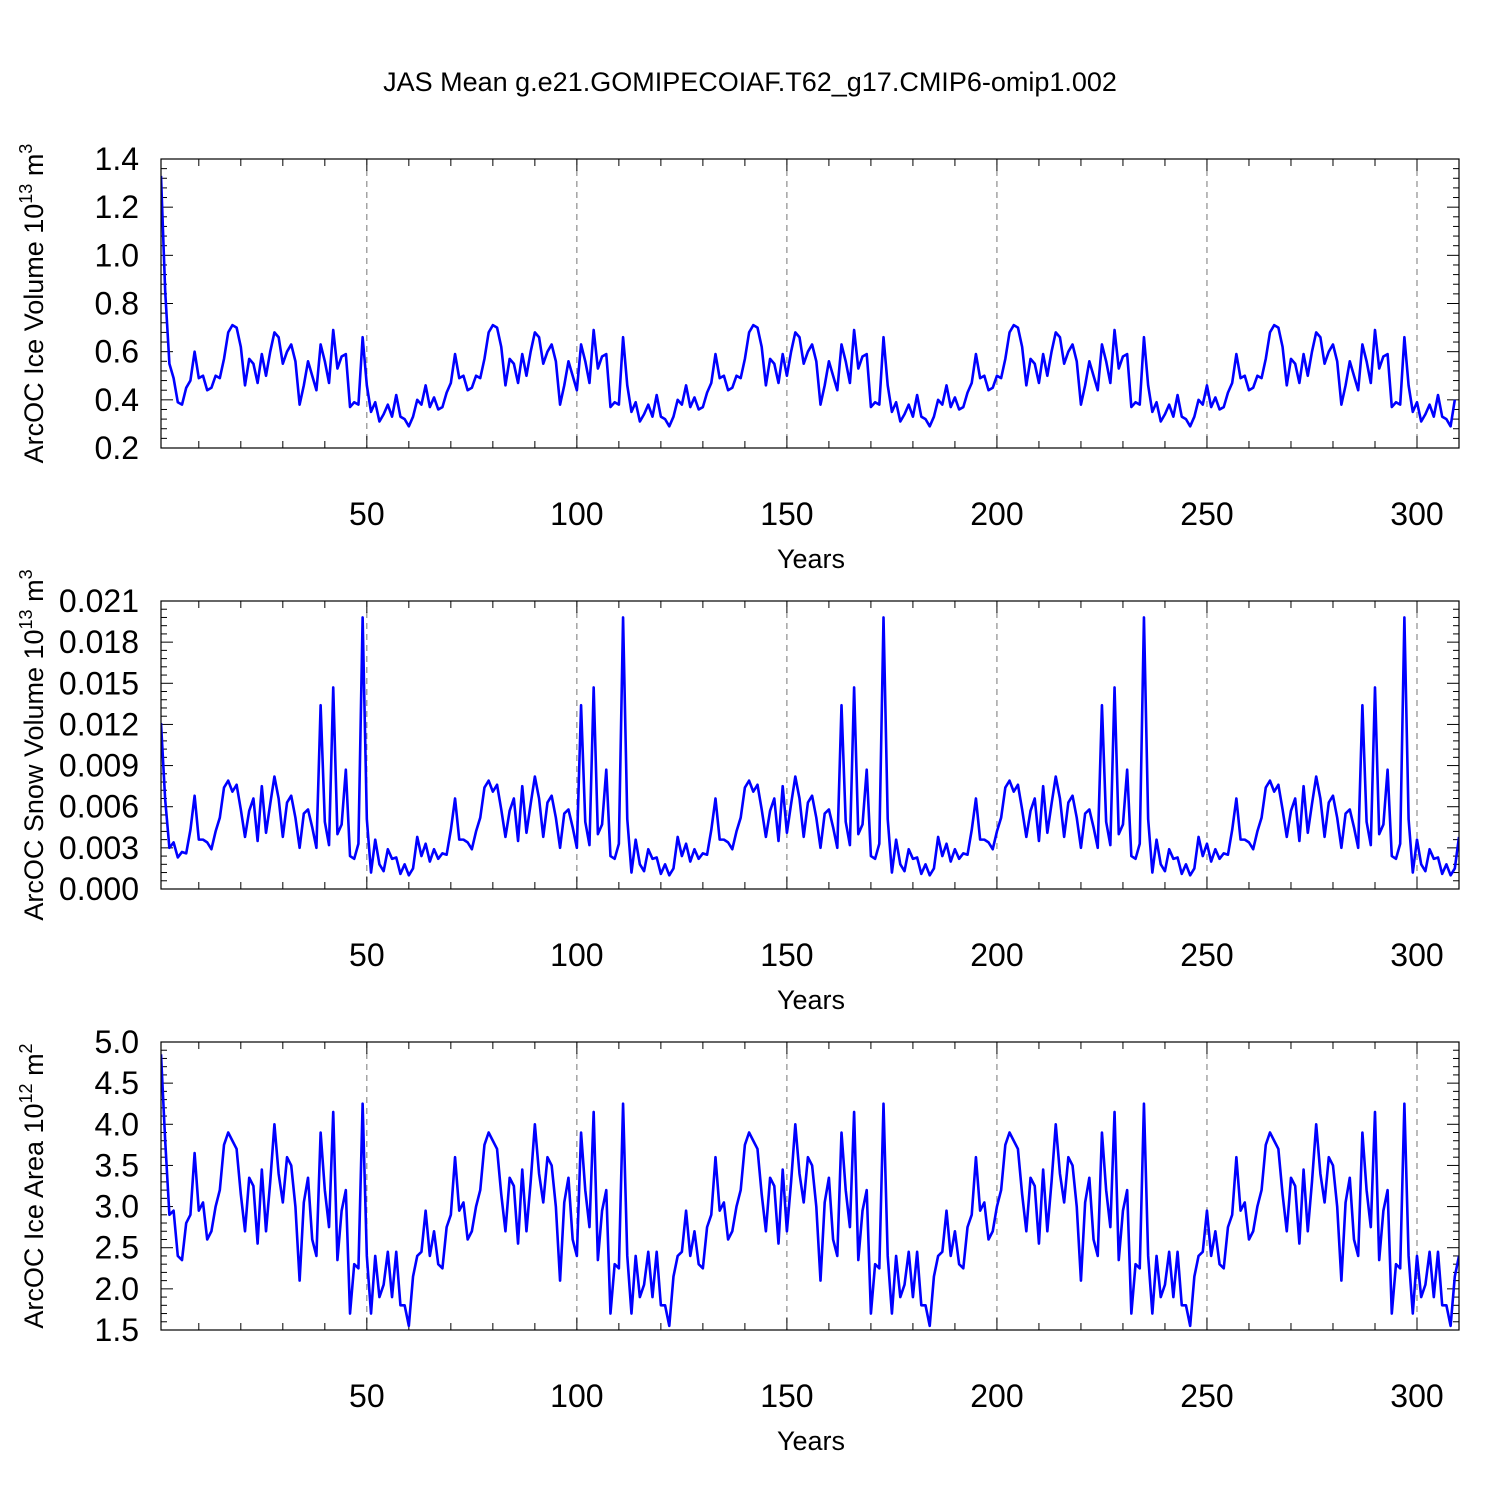  What do you see at coordinates (117, 1165) in the screenshot?
I see `y-tick-label: 3.5` at bounding box center [117, 1165].